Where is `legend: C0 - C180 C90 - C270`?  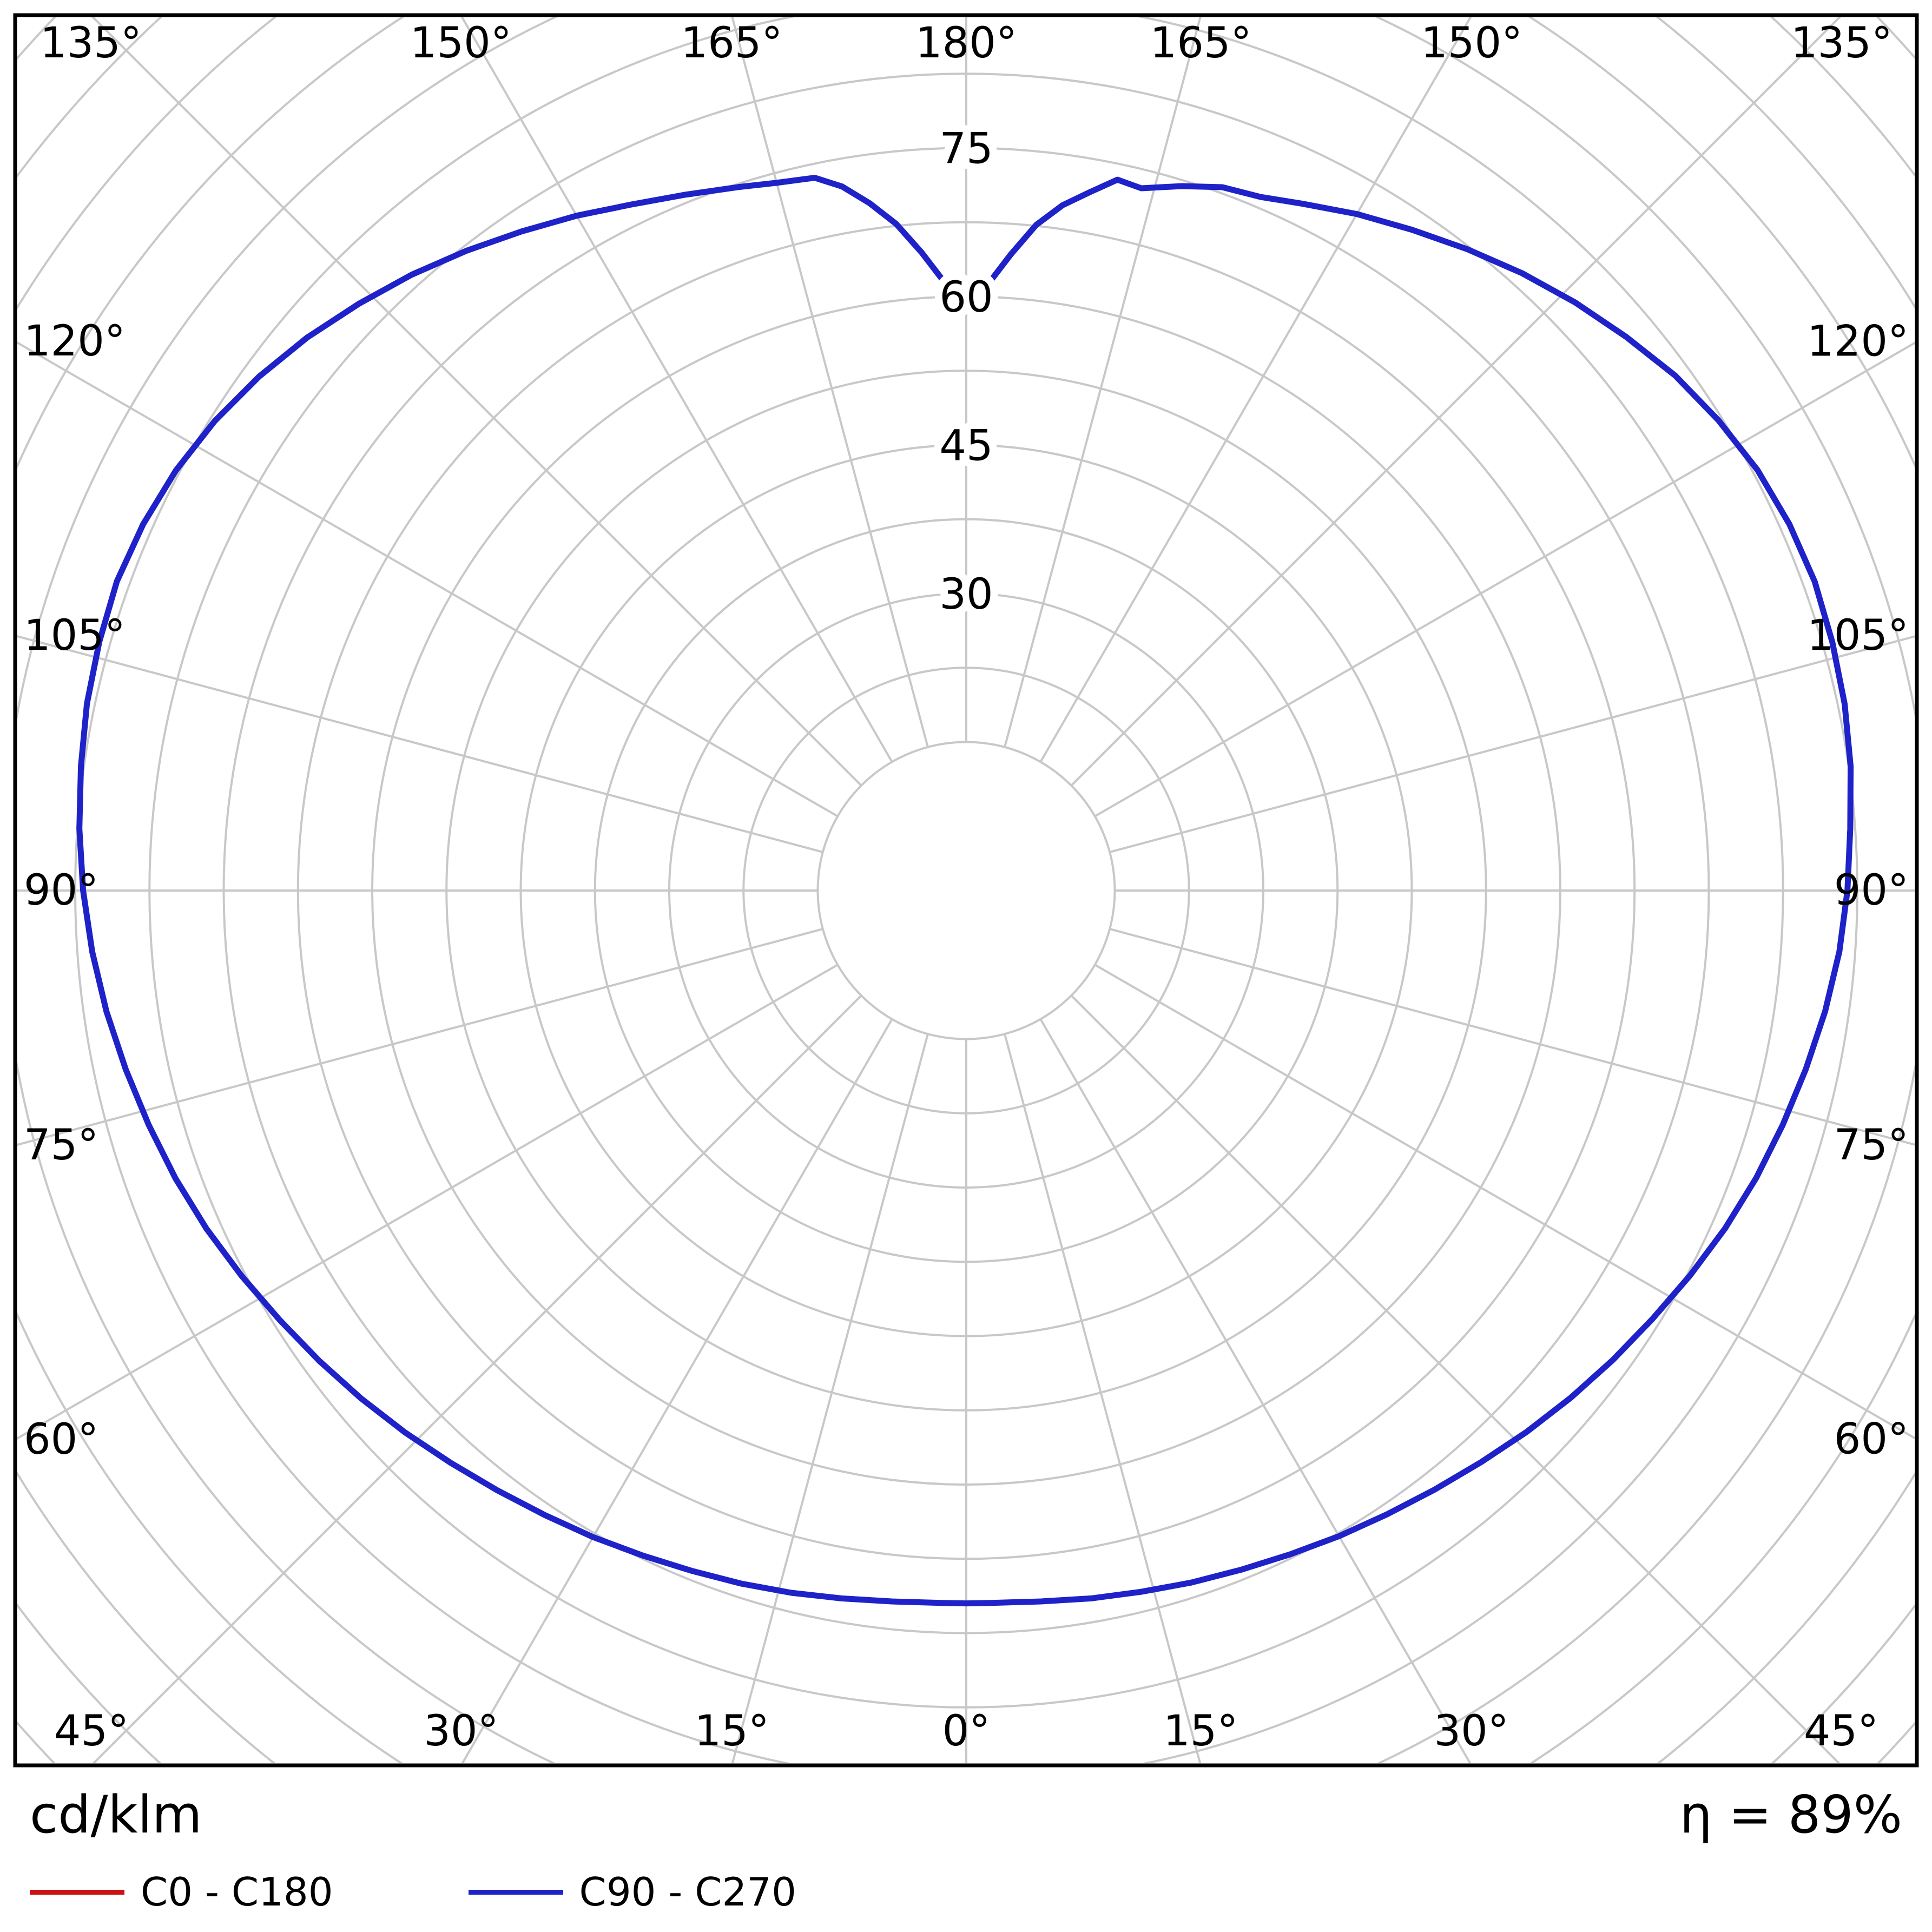
legend: C0 - C180 C90 - C270 is located at coordinates (413, 1892).